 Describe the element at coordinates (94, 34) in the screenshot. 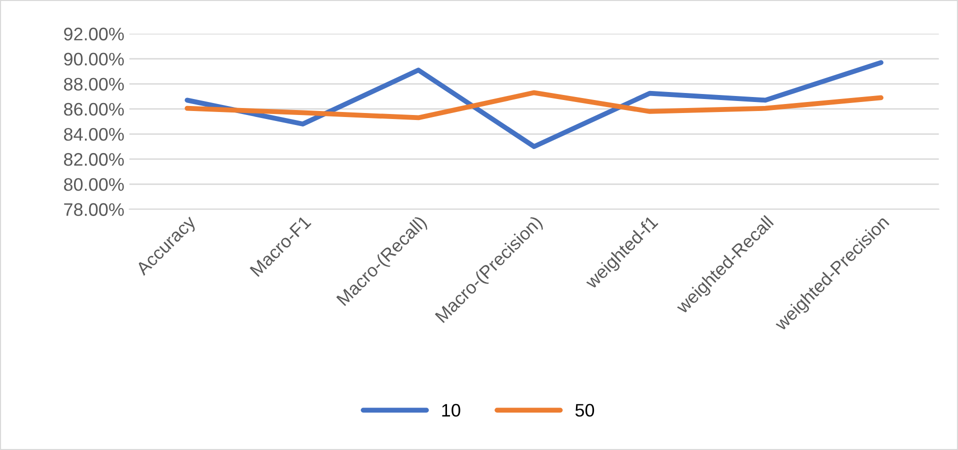

I see `y-tick-label: 92.00%` at that location.